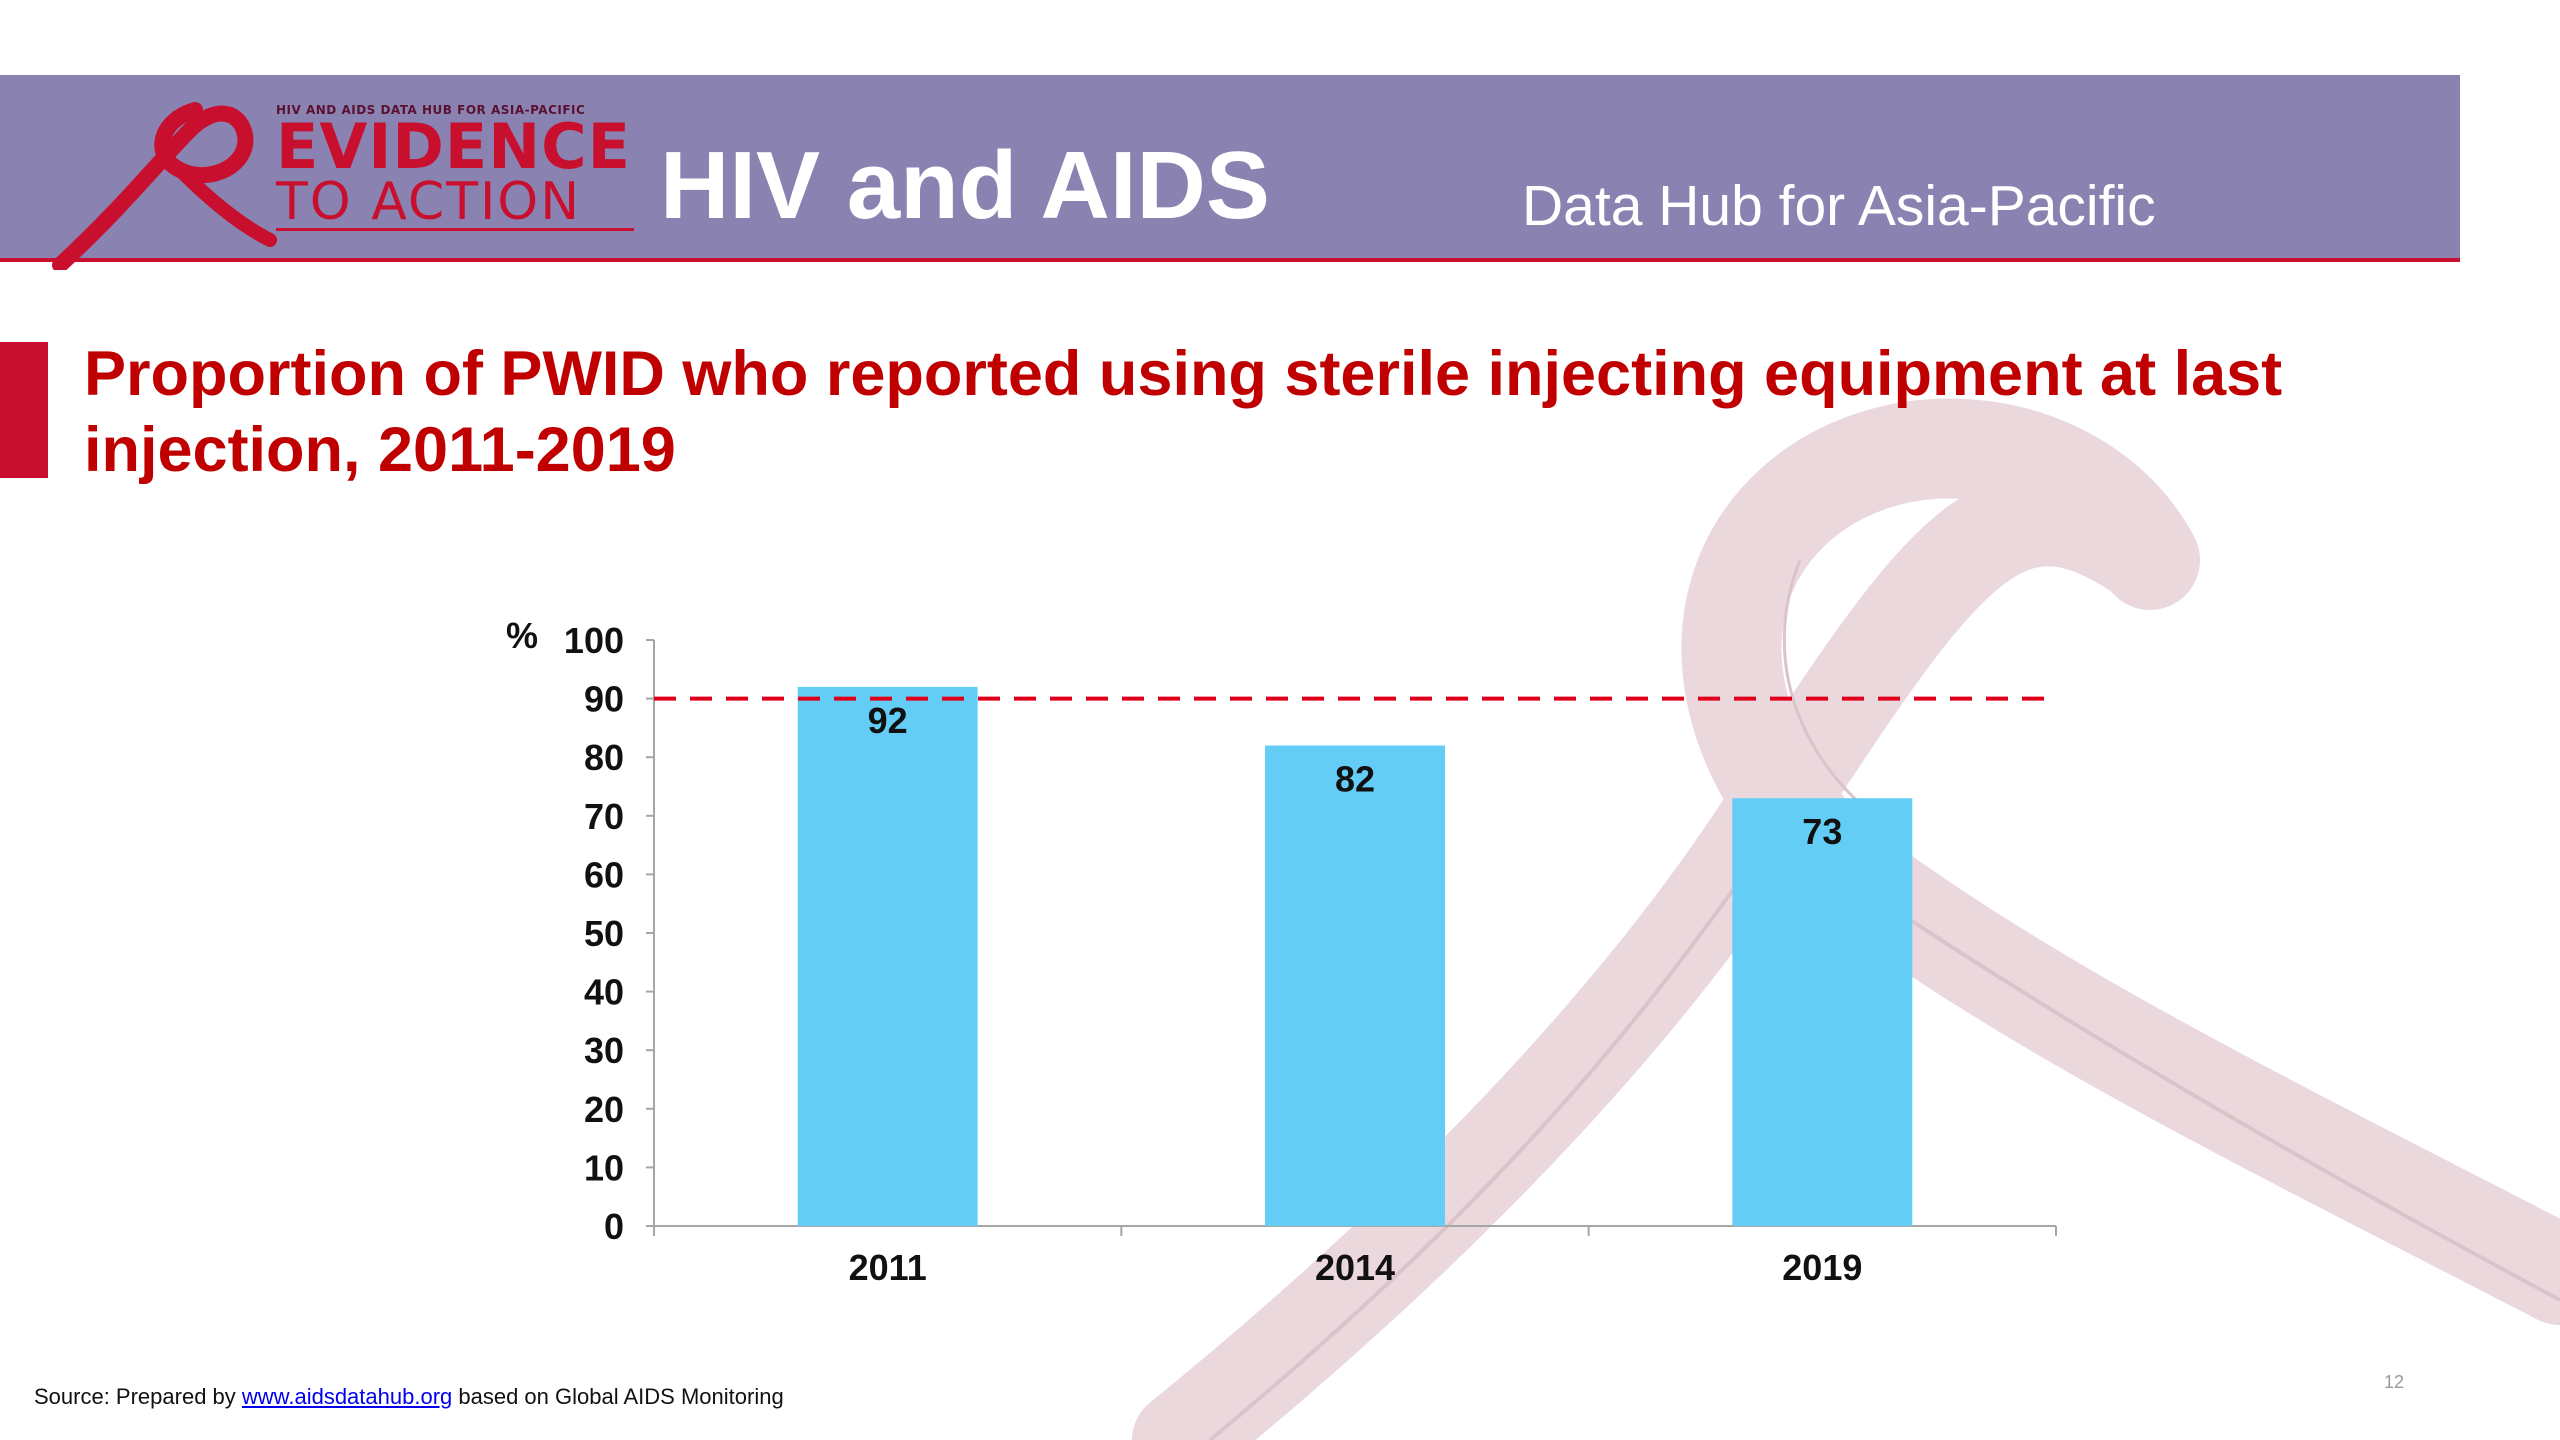 Image resolution: width=2560 pixels, height=1440 pixels. What do you see at coordinates (604, 933) in the screenshot?
I see `y-tick-label: 50` at bounding box center [604, 933].